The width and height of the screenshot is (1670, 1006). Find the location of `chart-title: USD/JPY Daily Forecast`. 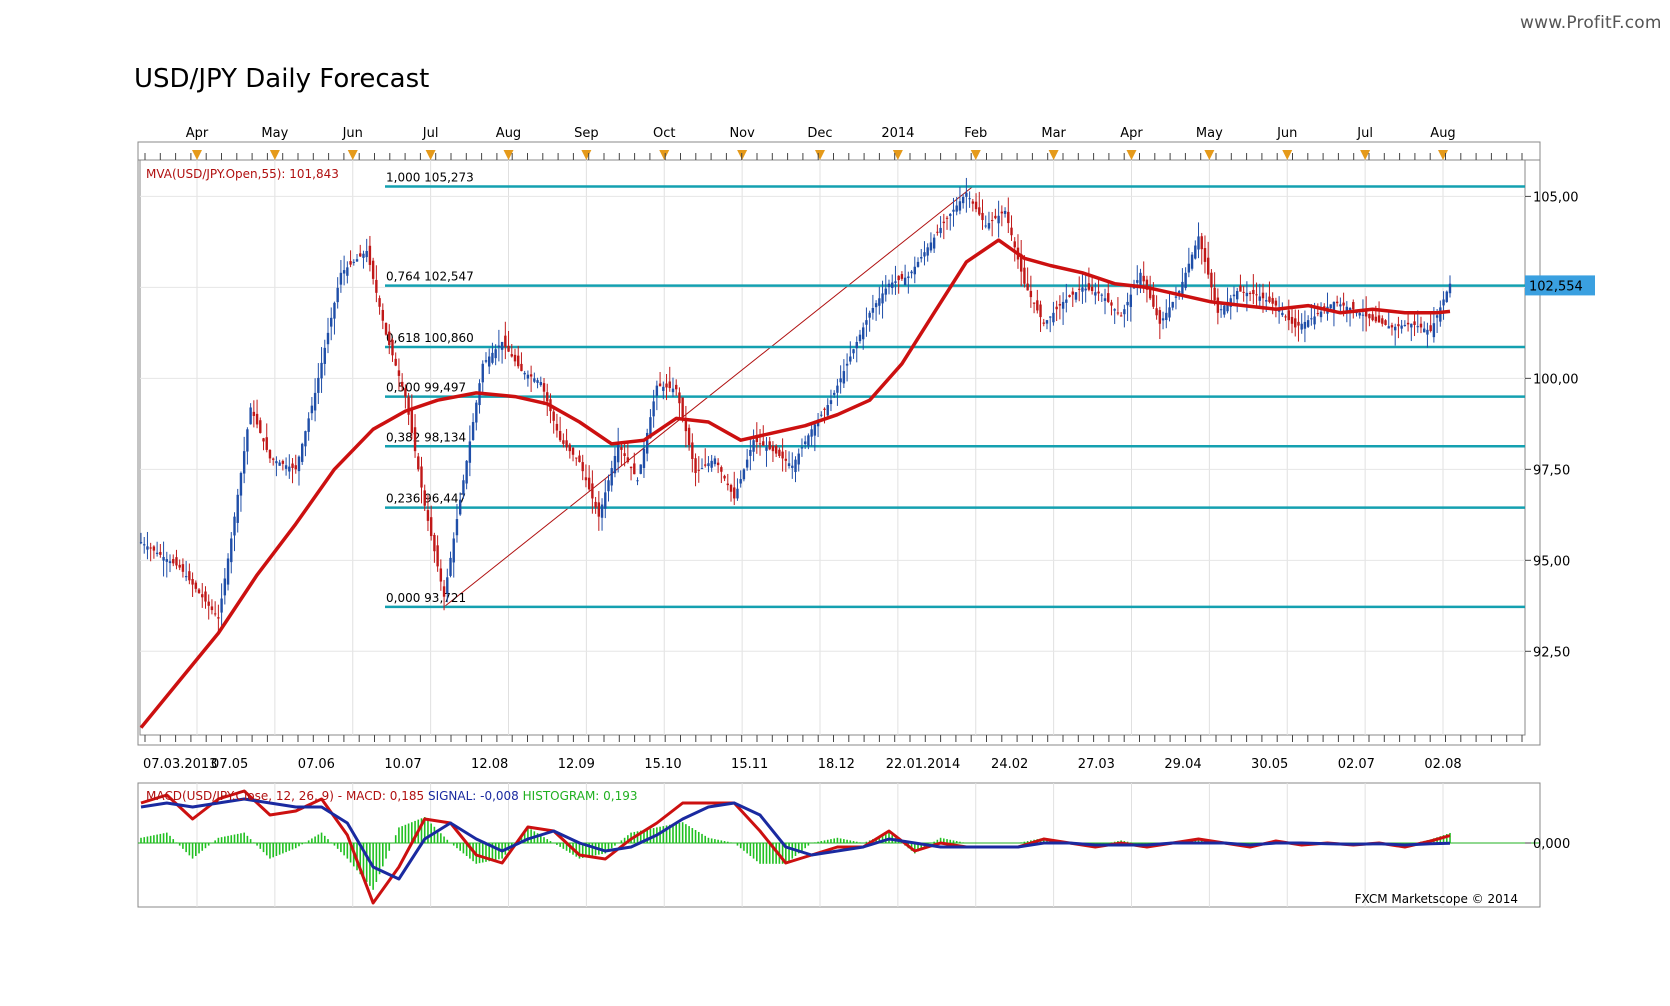

chart-title: USD/JPY Daily Forecast is located at coordinates (282, 79).